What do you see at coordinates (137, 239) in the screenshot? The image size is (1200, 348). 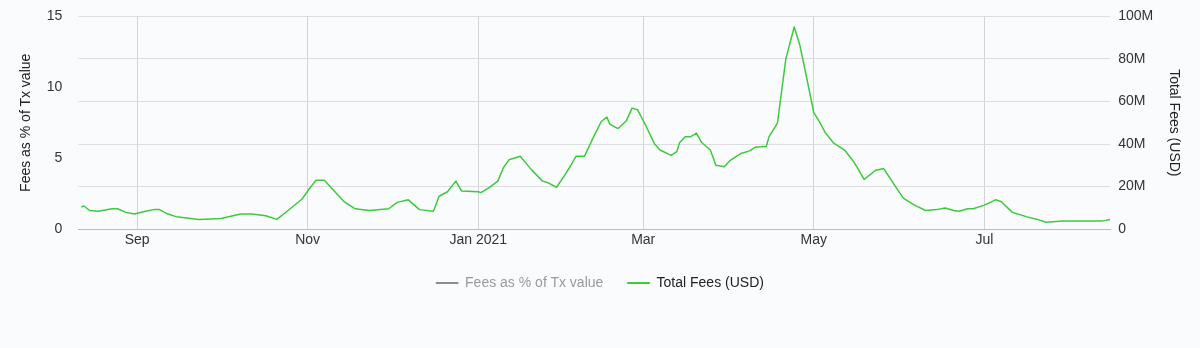 I see `x-tick-label: Sep` at bounding box center [137, 239].